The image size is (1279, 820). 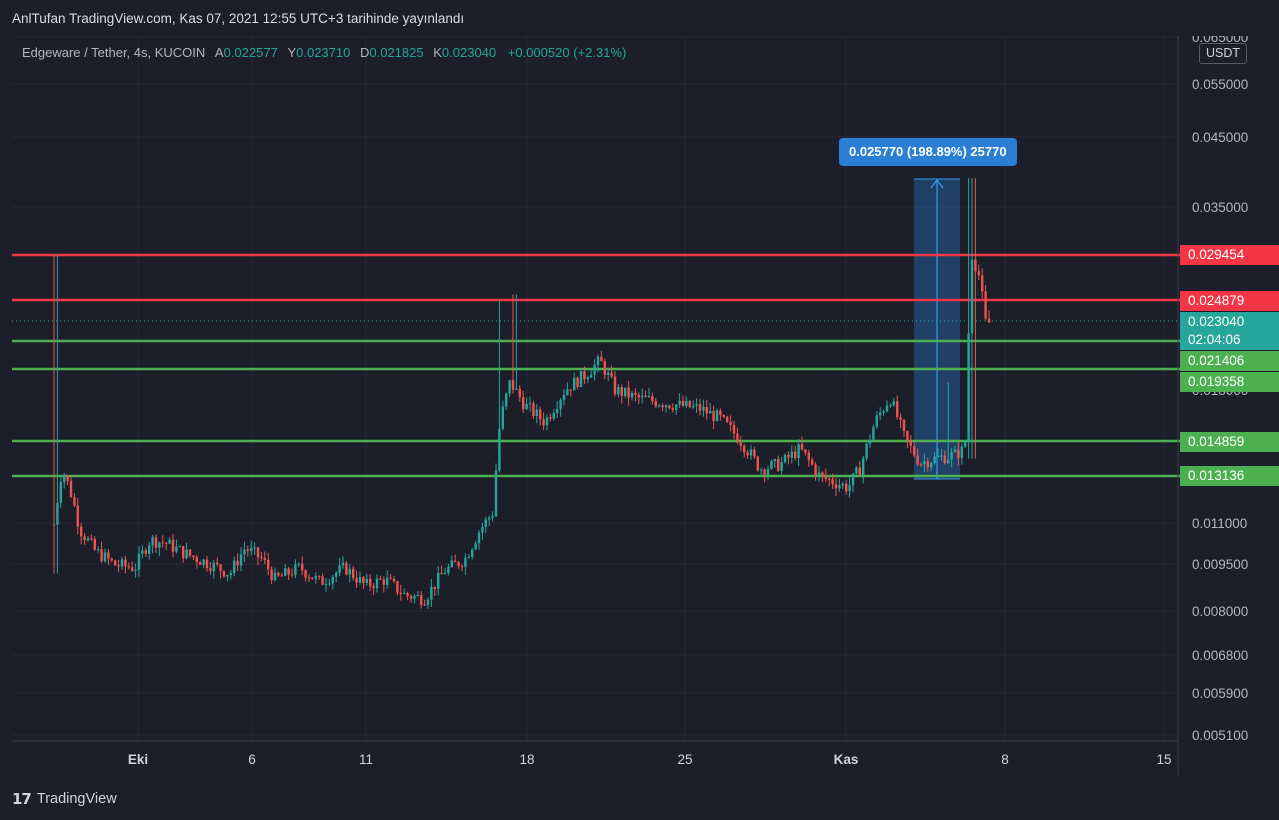 I want to click on time-tick-label: 15, so click(x=1163, y=759).